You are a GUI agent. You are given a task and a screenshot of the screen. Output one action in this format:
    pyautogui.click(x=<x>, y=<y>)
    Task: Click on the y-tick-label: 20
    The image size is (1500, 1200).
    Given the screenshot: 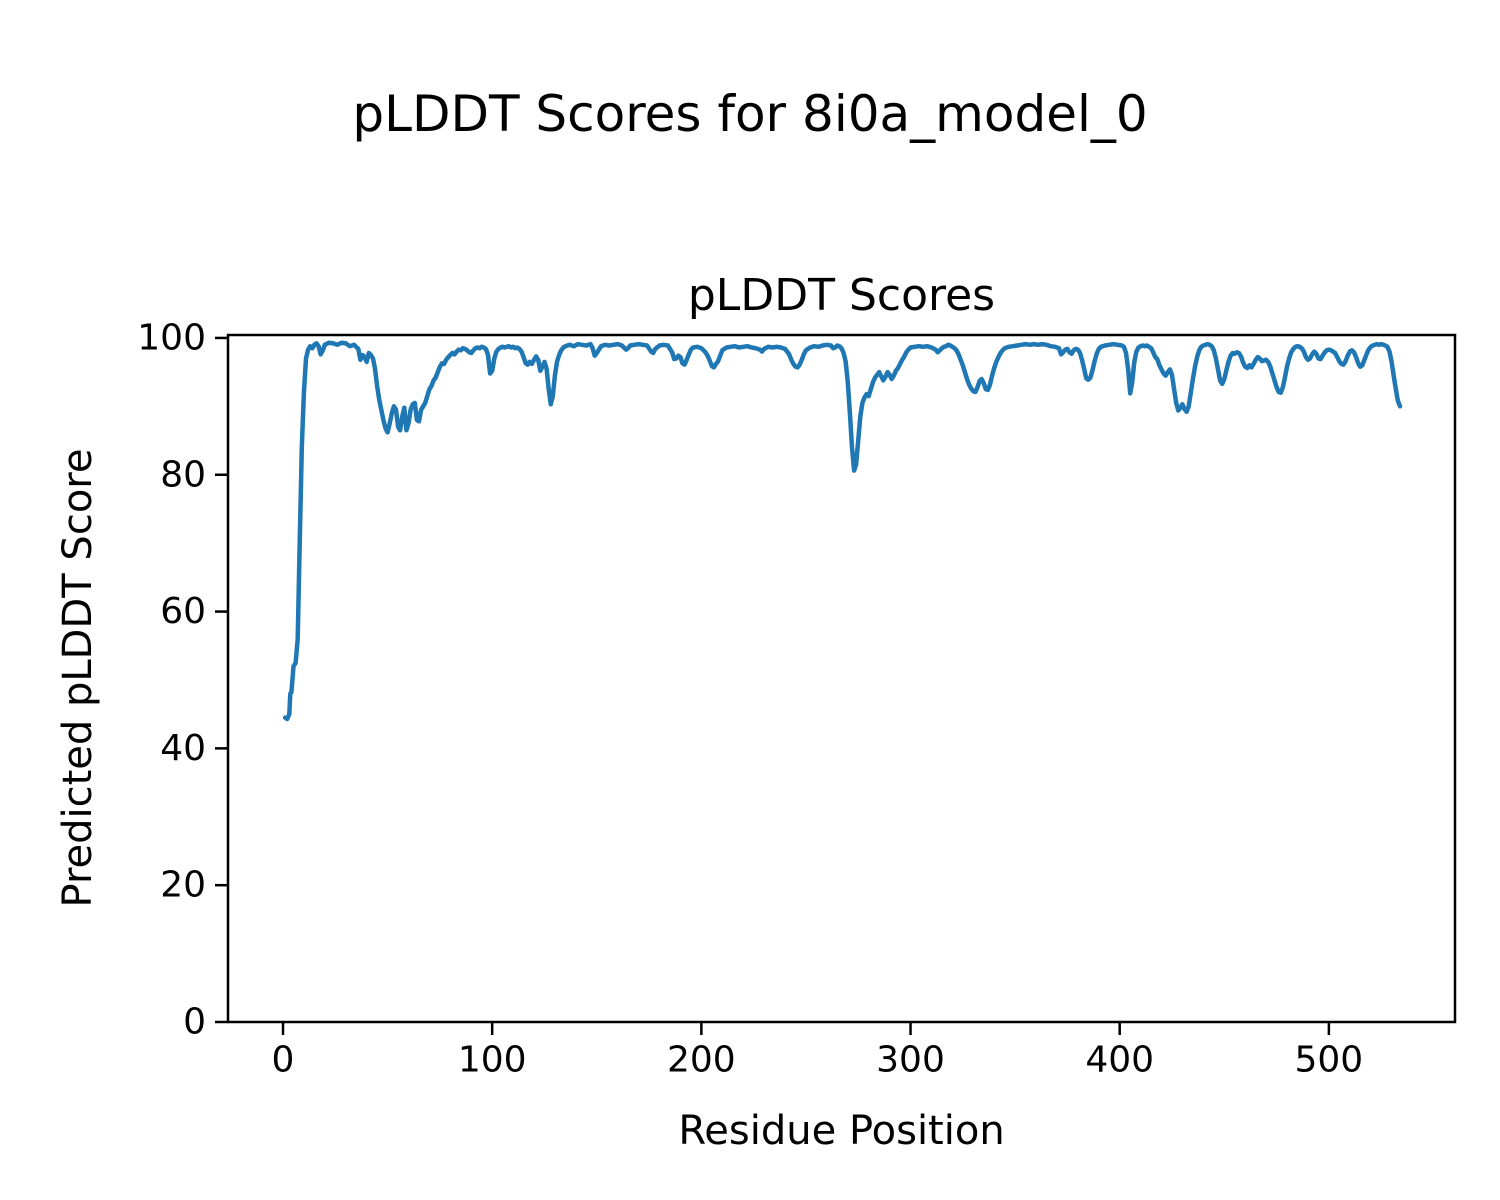 What is the action you would take?
    pyautogui.click(x=183, y=885)
    